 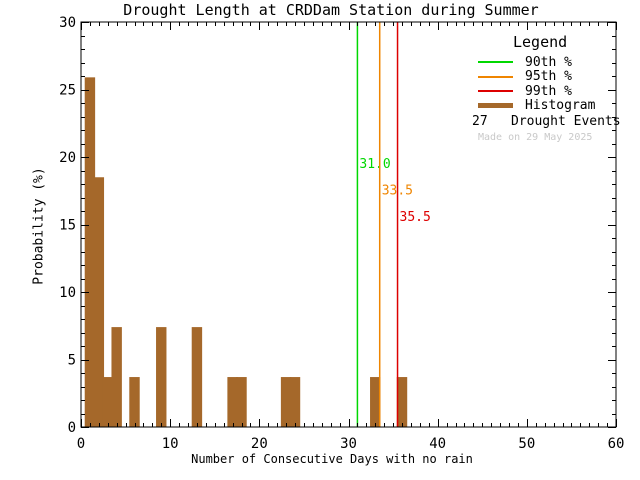 I want to click on legend-item: 95th %, so click(x=547, y=77).